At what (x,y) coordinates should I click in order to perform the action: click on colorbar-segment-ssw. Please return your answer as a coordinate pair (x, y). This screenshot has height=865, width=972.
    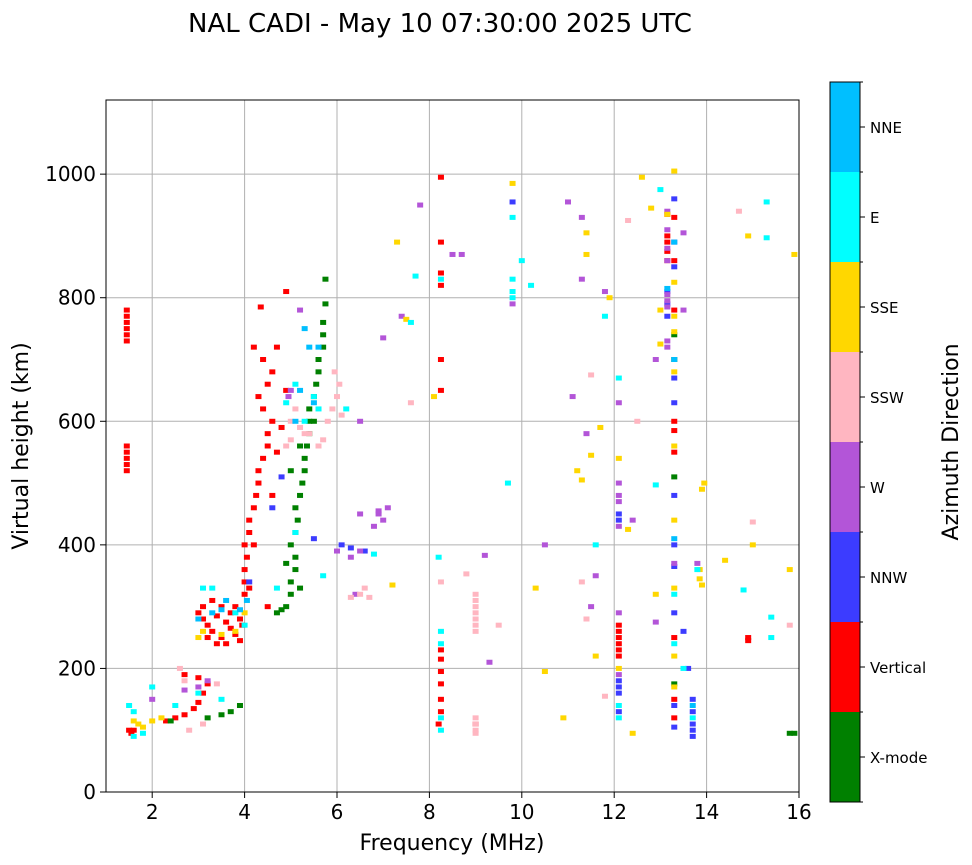
    Looking at the image, I should click on (845, 397).